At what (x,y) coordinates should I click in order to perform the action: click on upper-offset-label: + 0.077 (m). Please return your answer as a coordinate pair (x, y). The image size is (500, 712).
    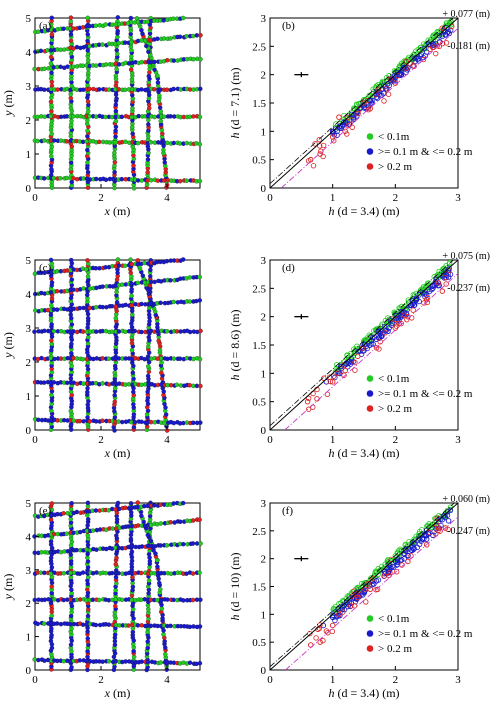
    Looking at the image, I should click on (466, 14).